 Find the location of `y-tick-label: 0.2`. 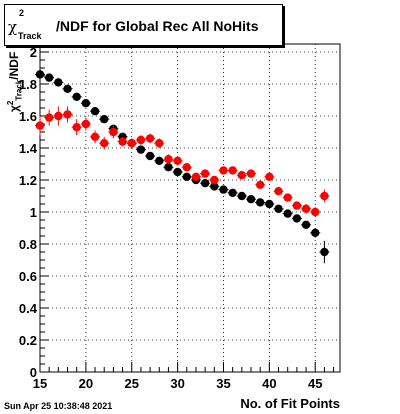

y-tick-label: 0.2 is located at coordinates (28, 340).